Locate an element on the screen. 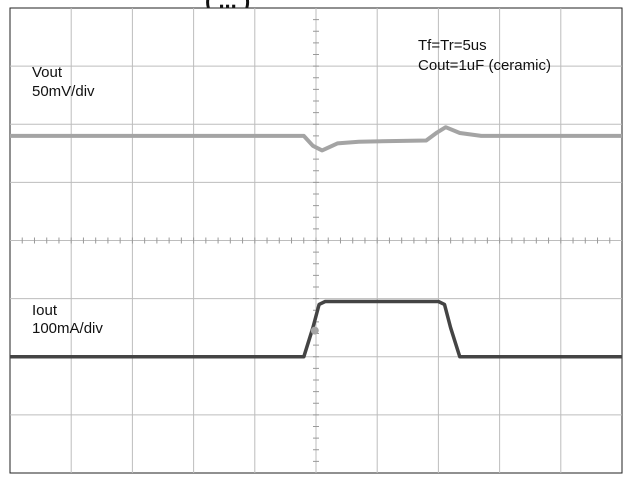 This screenshot has height=477, width=625. vout-label: Vout is located at coordinates (47, 72).